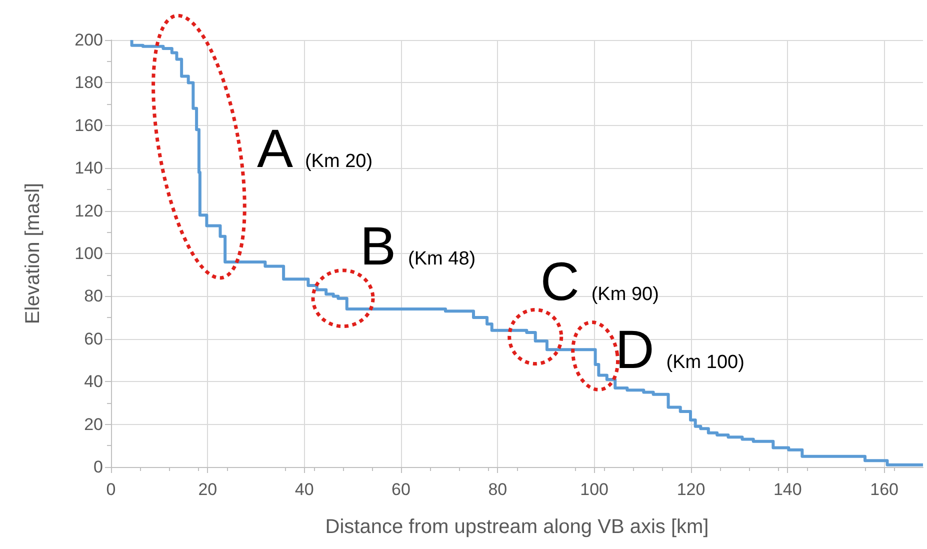 Image resolution: width=927 pixels, height=549 pixels. What do you see at coordinates (884, 489) in the screenshot?
I see `x-tick-label: 160` at bounding box center [884, 489].